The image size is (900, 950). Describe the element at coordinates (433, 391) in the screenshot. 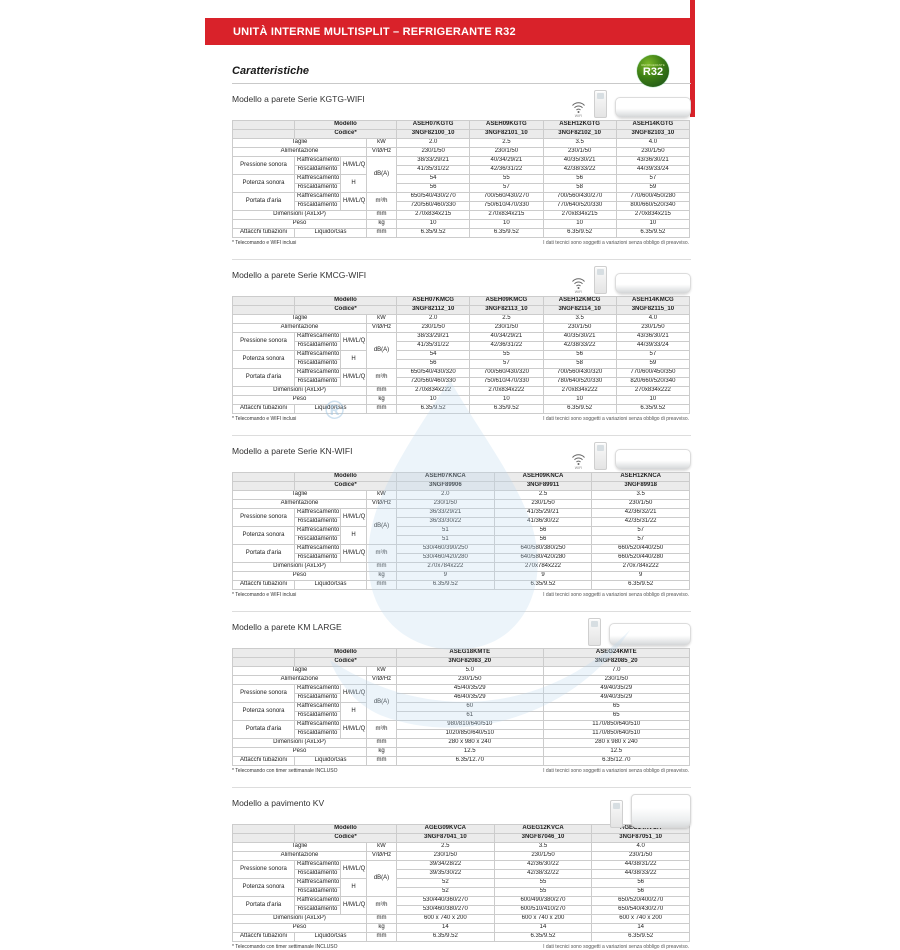

I see `dimensioni-value: 270x834x222` at that location.